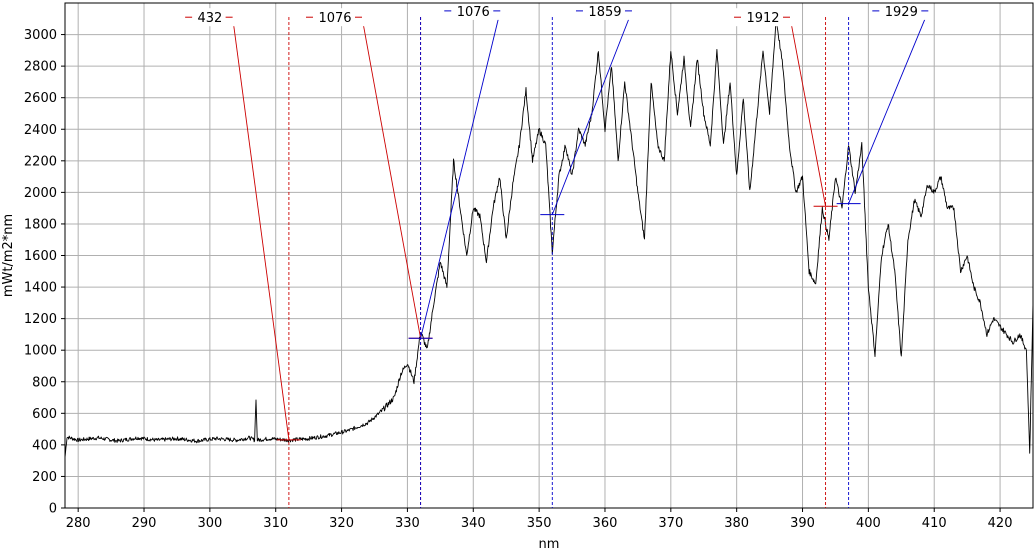 This screenshot has height=551, width=1036. I want to click on marker-callout: 432, so click(242, 258).